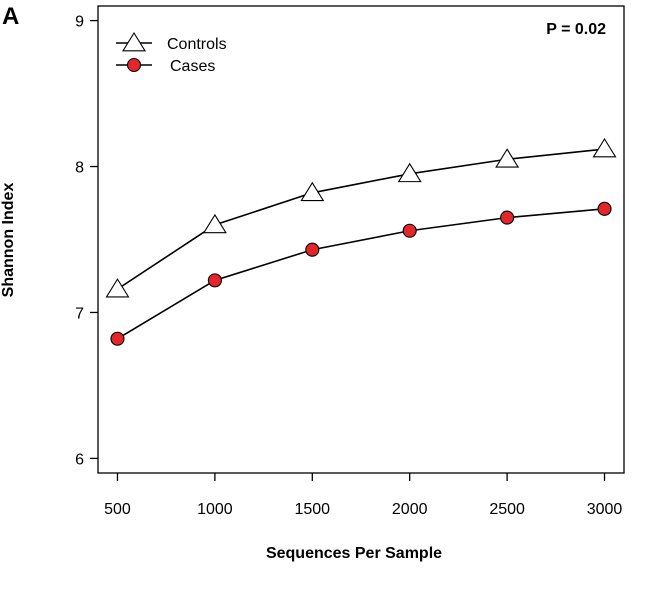 This screenshot has height=591, width=650. I want to click on legend: Controls Cases, so click(171, 53).